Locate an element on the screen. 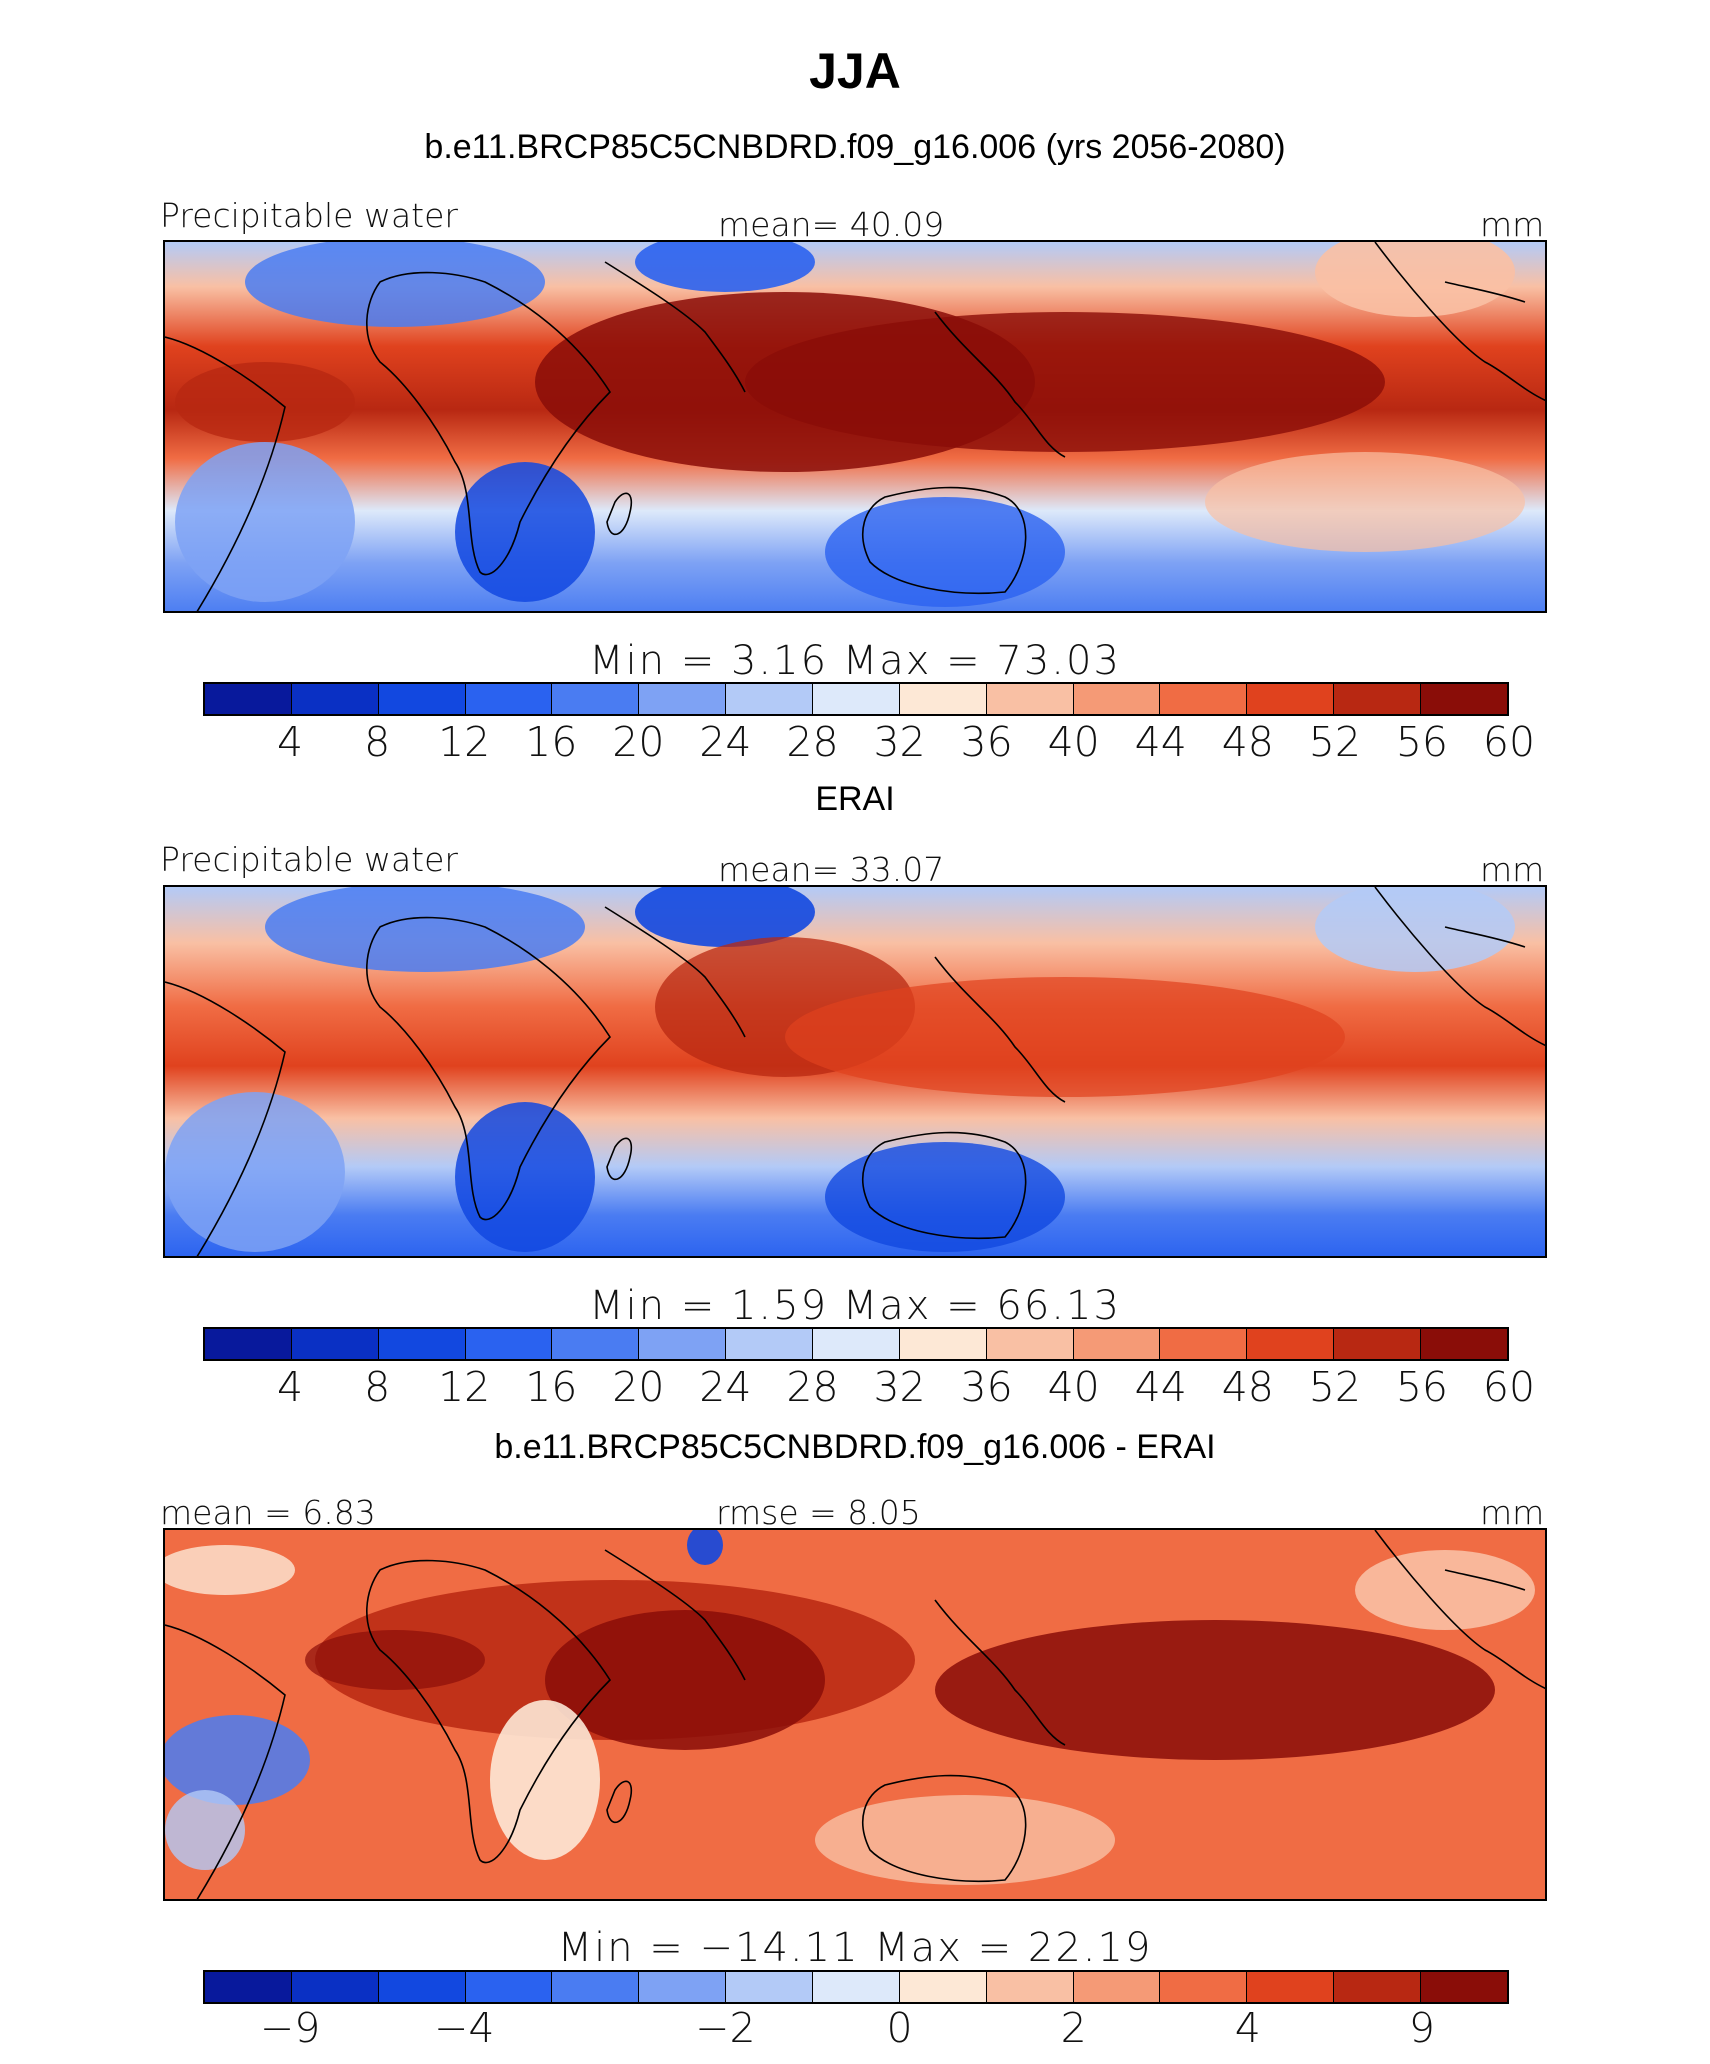  panel-3-units-label: mm is located at coordinates (1512, 1512).